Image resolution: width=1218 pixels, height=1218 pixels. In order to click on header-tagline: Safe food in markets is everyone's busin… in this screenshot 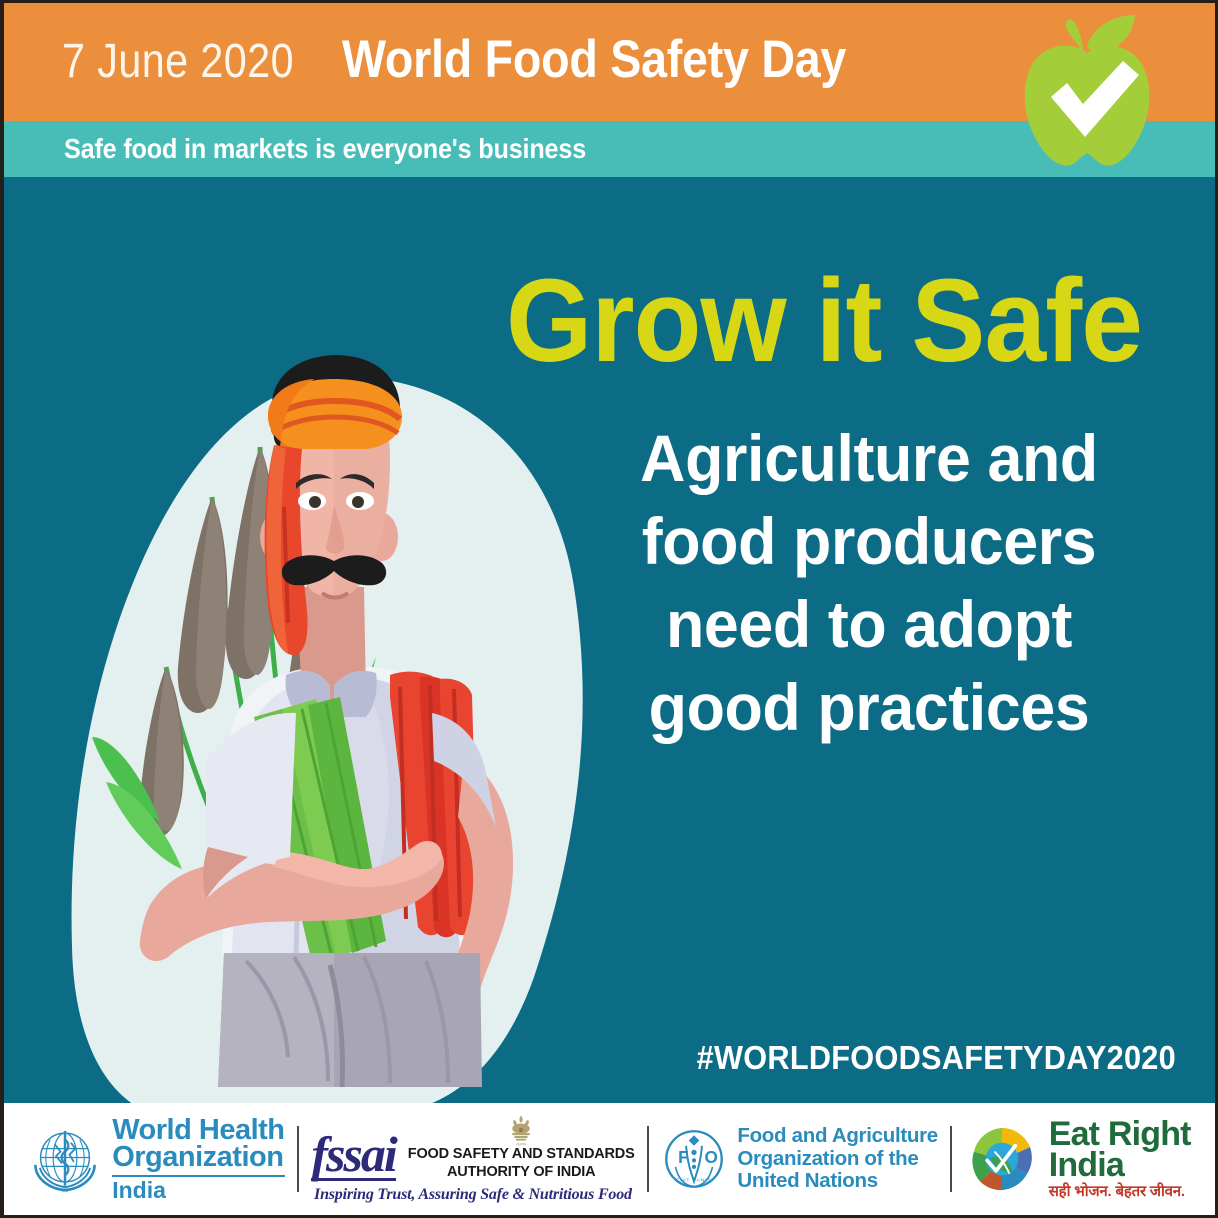, I will do `click(325, 148)`.